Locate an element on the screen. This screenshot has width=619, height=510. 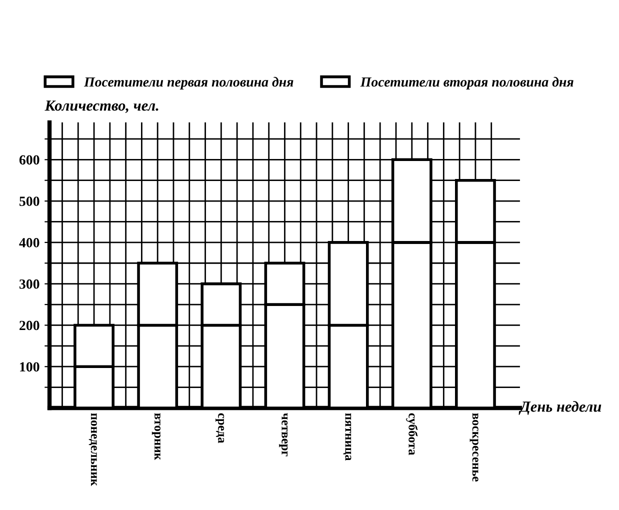
y-axis-title: Количество, чел. is located at coordinates (101, 106).